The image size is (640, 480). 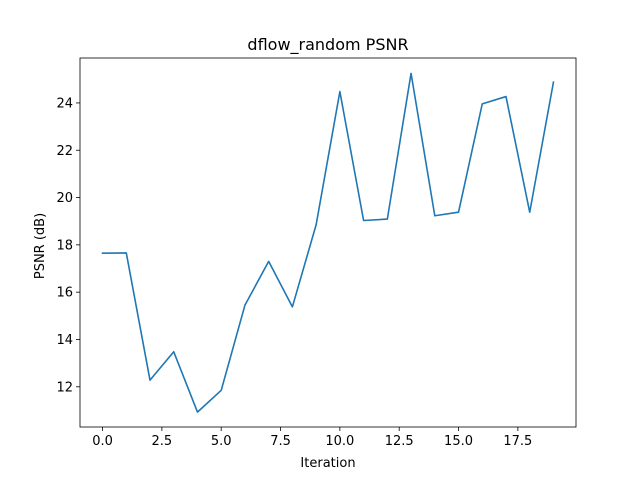 I want to click on x-axis-ticks: 0.0 2.5 5.0 7.5 10.0 12.5 15.0 17.5, so click(x=312, y=438).